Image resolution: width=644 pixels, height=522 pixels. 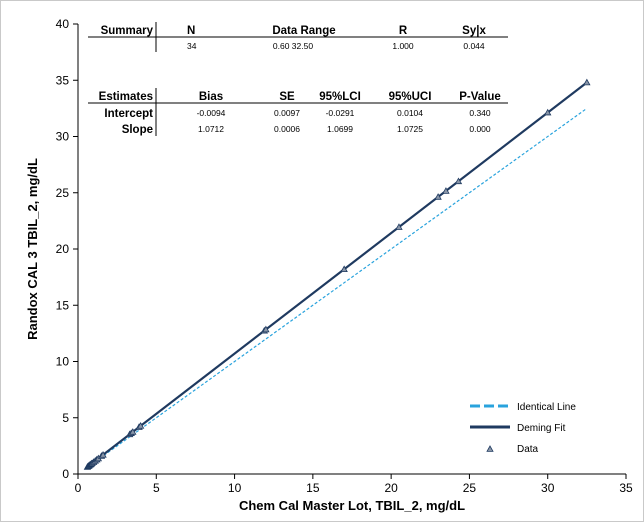 What do you see at coordinates (211, 113) in the screenshot?
I see `intercept-bias: -0.0094` at bounding box center [211, 113].